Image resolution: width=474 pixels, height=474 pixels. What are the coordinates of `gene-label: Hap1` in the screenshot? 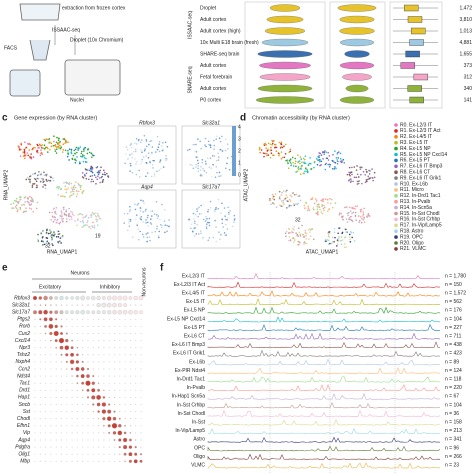 It's located at (24, 398).